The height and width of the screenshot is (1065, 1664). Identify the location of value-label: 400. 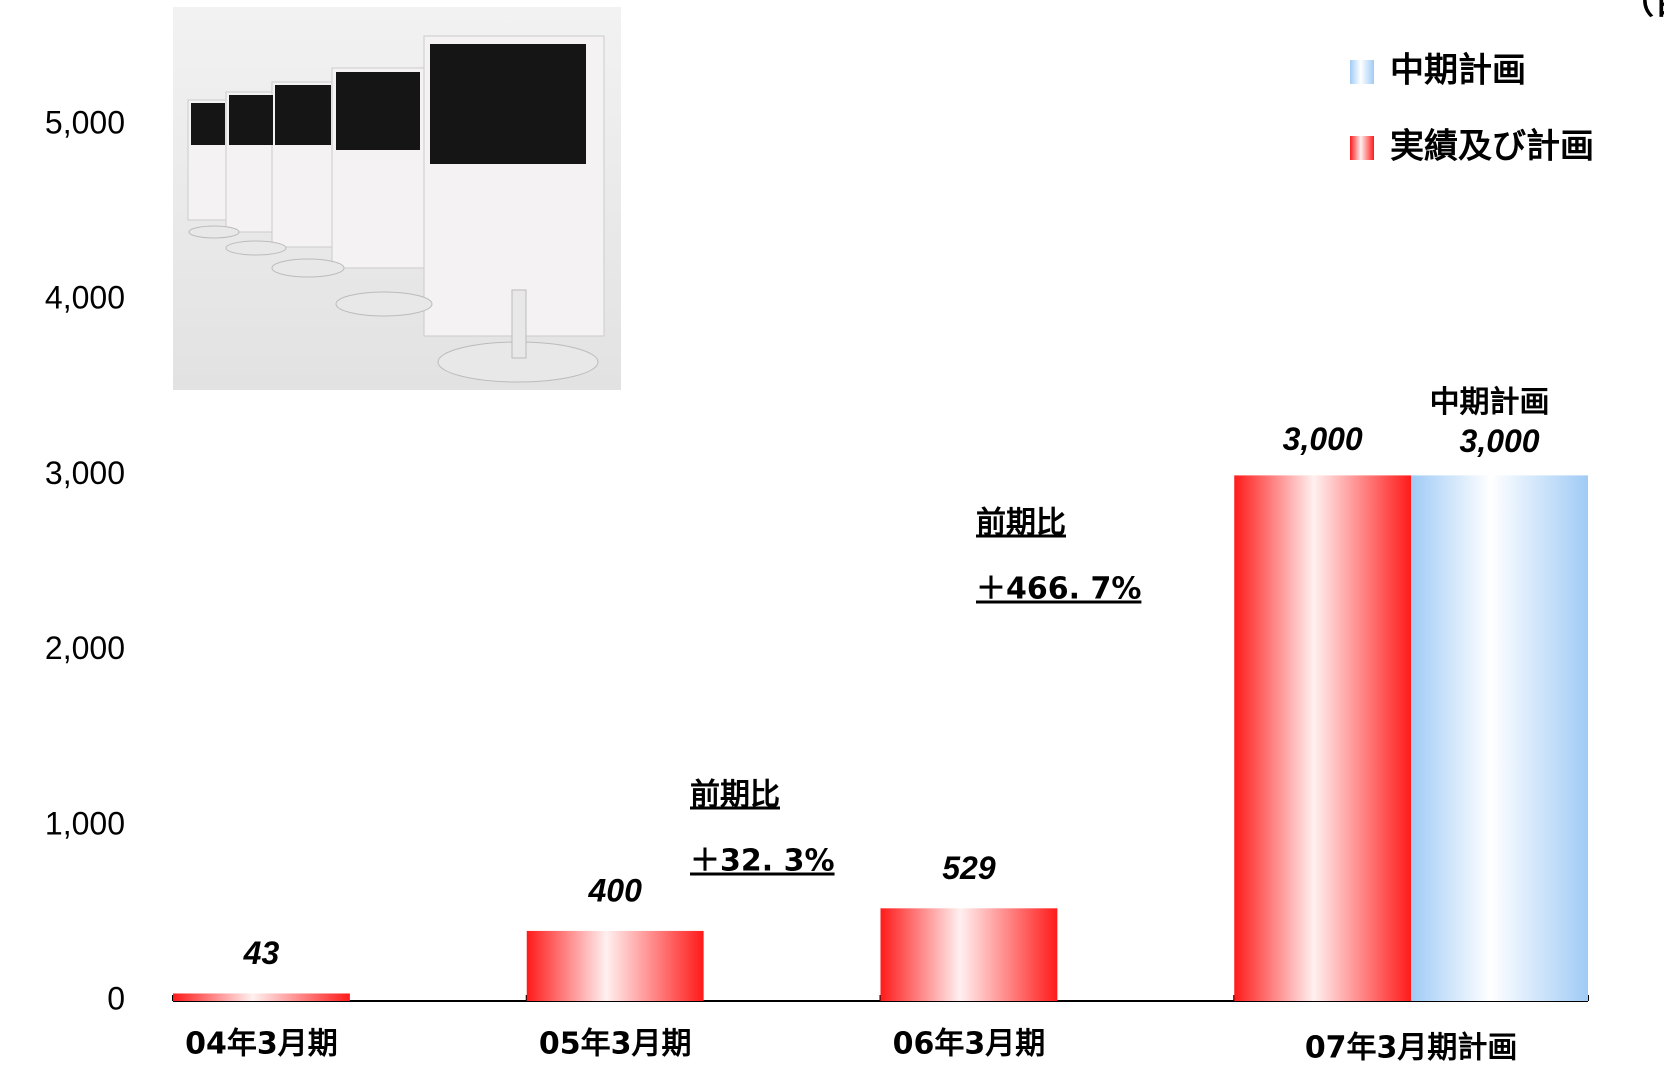
(614, 890).